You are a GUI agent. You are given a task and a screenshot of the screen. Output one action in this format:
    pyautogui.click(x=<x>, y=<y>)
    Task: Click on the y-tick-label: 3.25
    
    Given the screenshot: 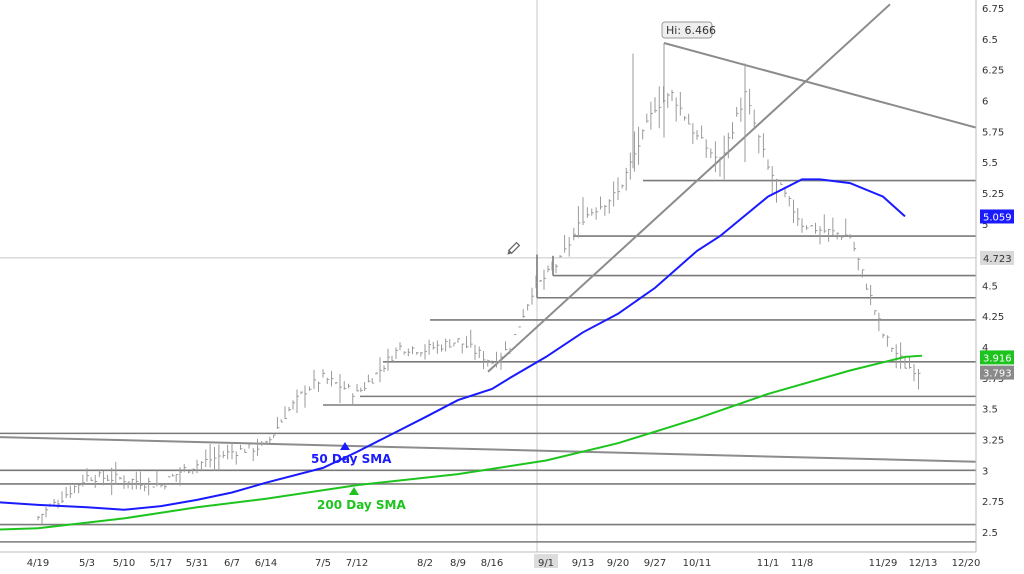 What is the action you would take?
    pyautogui.click(x=993, y=441)
    